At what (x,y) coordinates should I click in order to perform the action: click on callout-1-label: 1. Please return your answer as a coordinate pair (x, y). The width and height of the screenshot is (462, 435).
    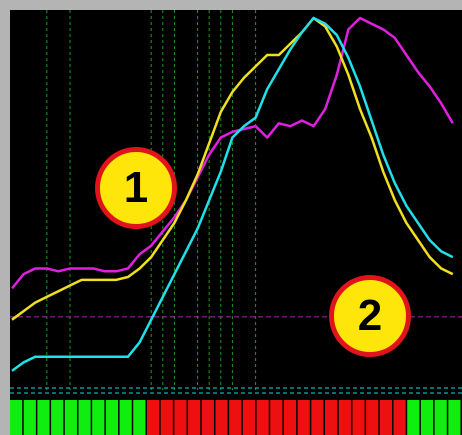
    Looking at the image, I should click on (136, 187).